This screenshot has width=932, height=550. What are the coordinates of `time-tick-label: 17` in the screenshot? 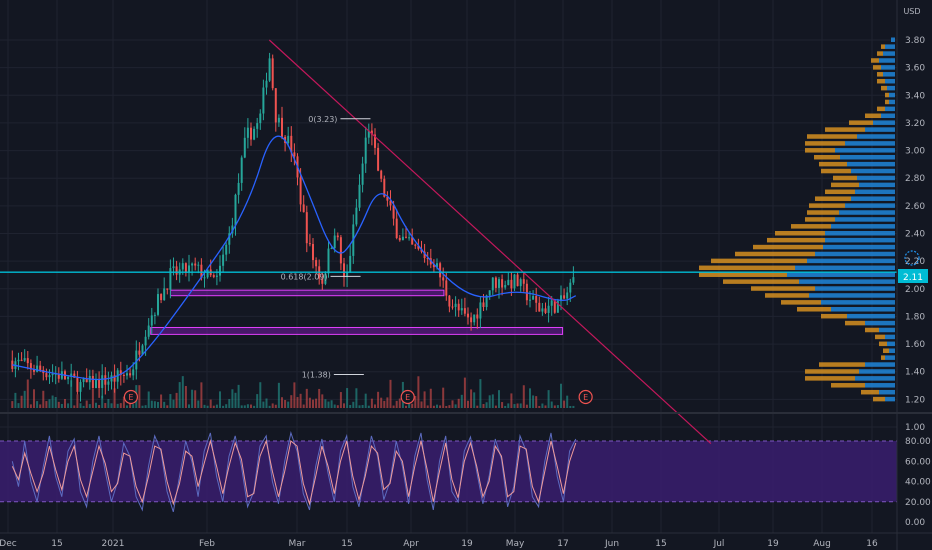 It's located at (562, 544).